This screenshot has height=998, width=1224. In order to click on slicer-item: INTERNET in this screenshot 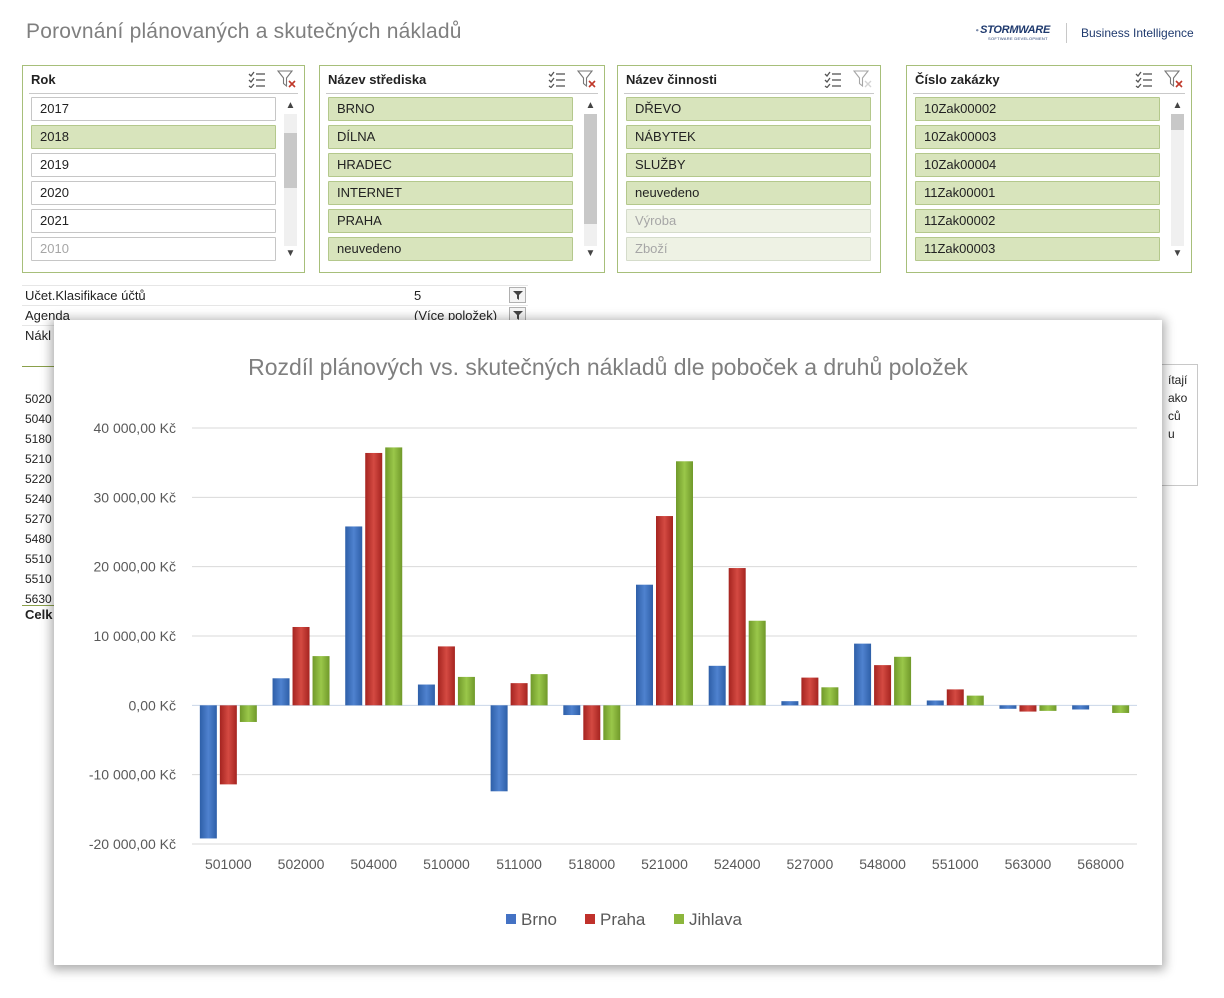, I will do `click(450, 193)`.